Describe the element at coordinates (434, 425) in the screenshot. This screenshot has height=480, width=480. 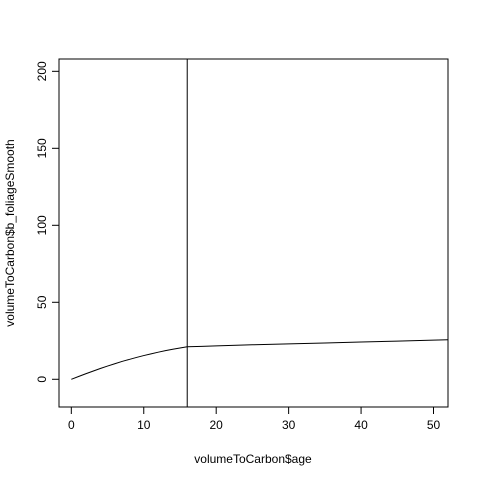
I see `x-tick-label: 50` at that location.